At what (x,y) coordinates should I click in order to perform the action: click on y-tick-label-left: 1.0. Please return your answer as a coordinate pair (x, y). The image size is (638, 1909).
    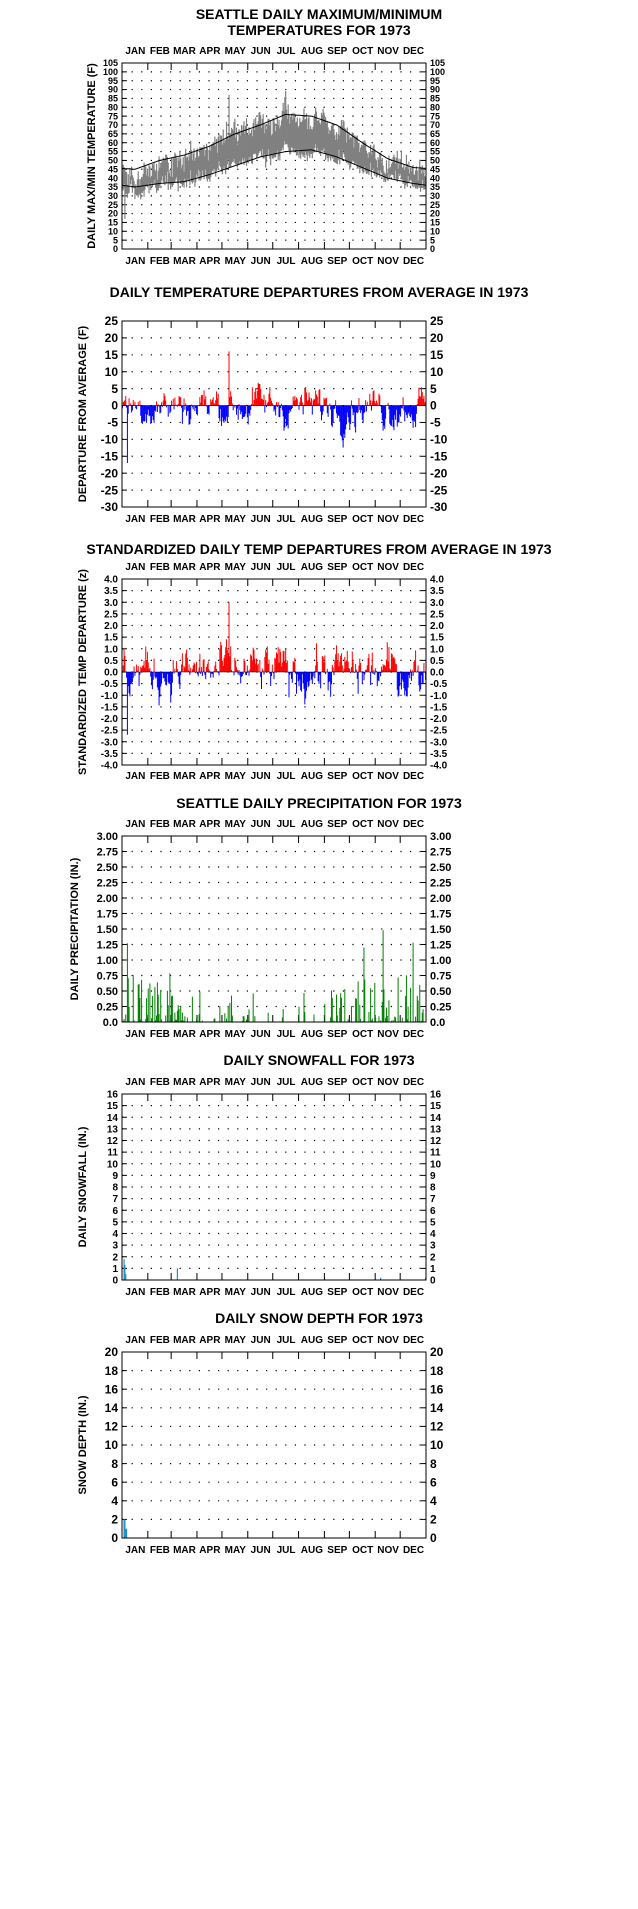
    Looking at the image, I should click on (111, 649).